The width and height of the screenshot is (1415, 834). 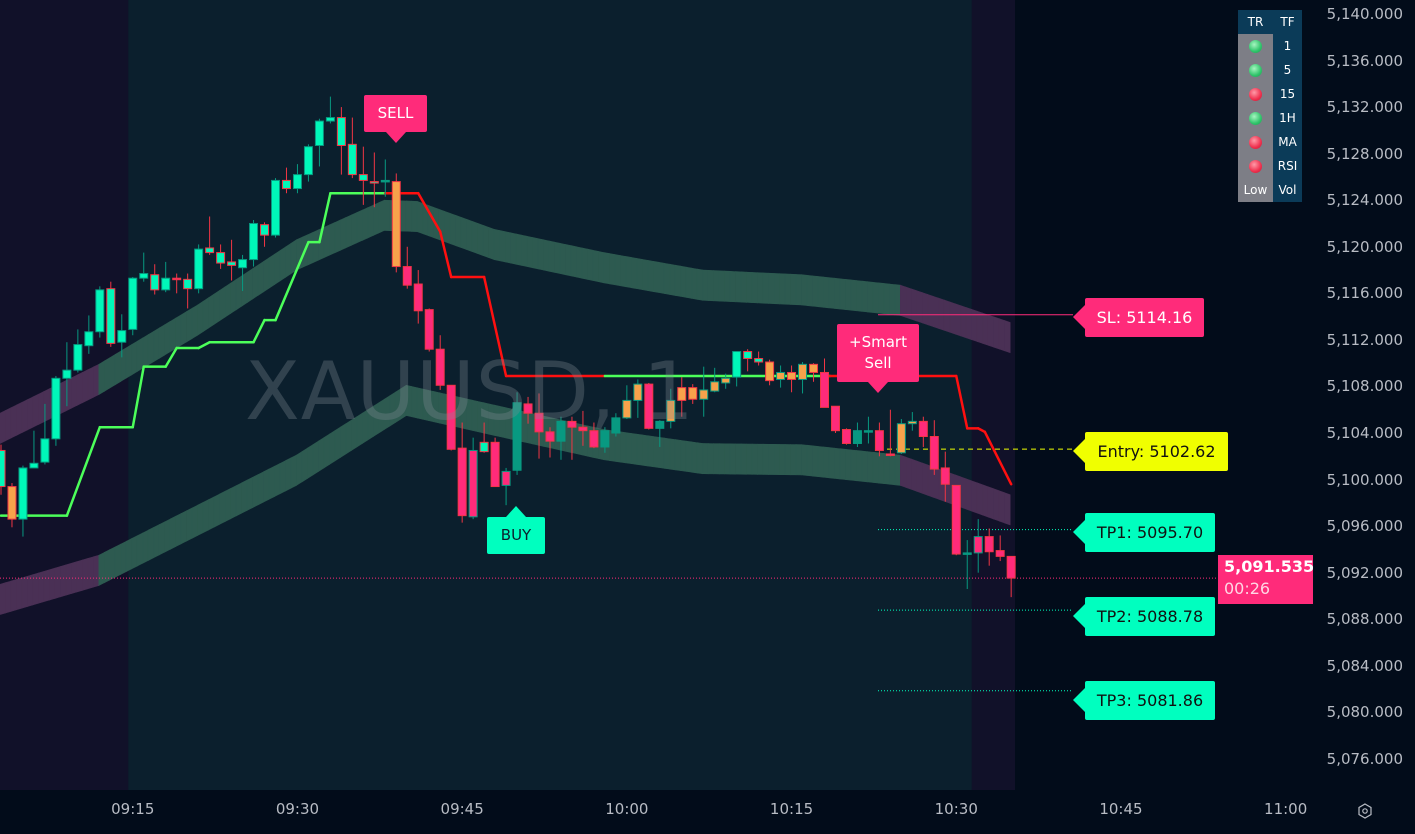 I want to click on symbol-watermark: XAUUSD, 1, so click(x=470, y=391).